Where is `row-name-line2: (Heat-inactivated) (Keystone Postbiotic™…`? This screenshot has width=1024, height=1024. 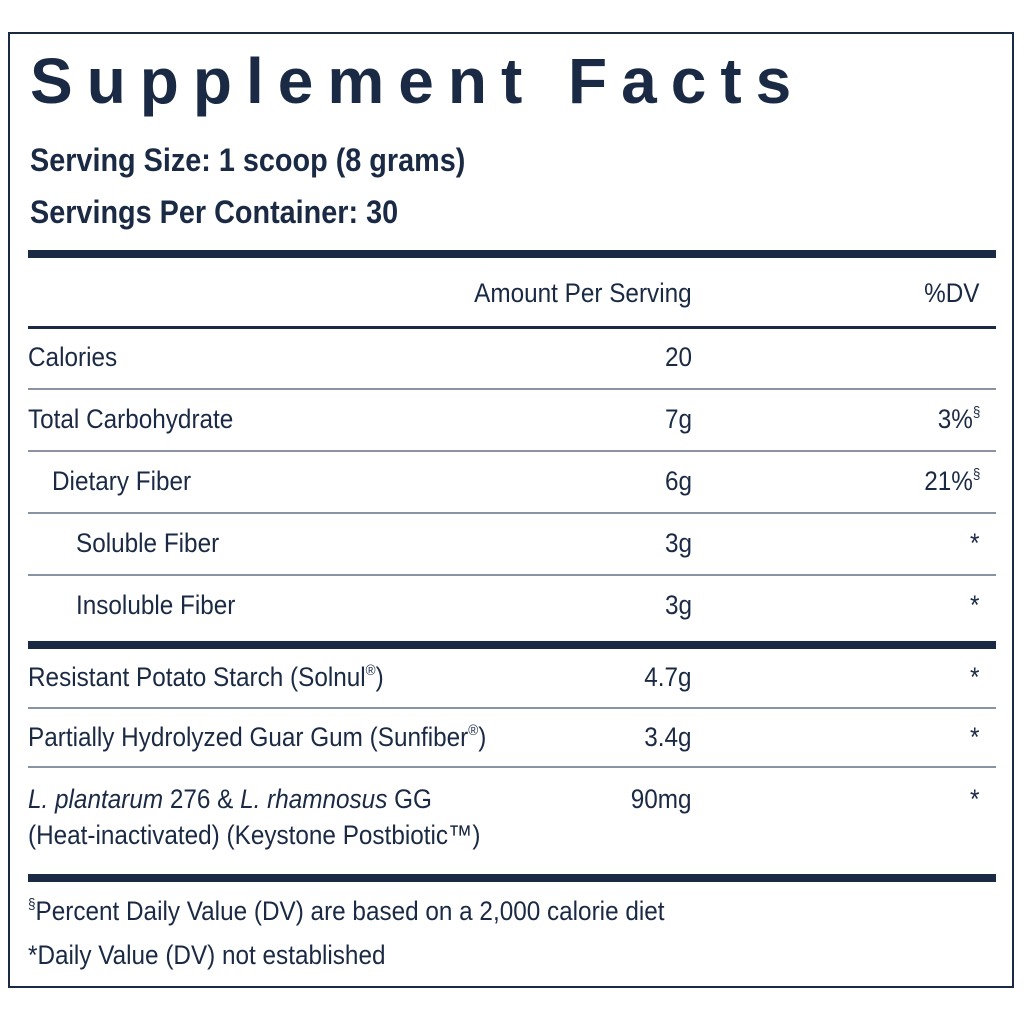
row-name-line2: (Heat-inactivated) (Keystone Postbiotic™… is located at coordinates (254, 835).